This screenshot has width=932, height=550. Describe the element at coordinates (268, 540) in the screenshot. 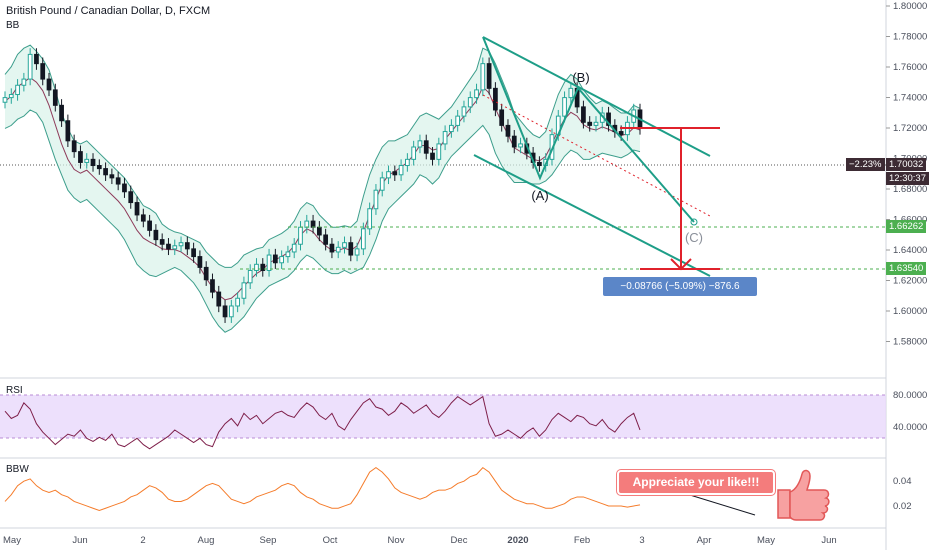

I see `time-tick-label: Sep` at that location.